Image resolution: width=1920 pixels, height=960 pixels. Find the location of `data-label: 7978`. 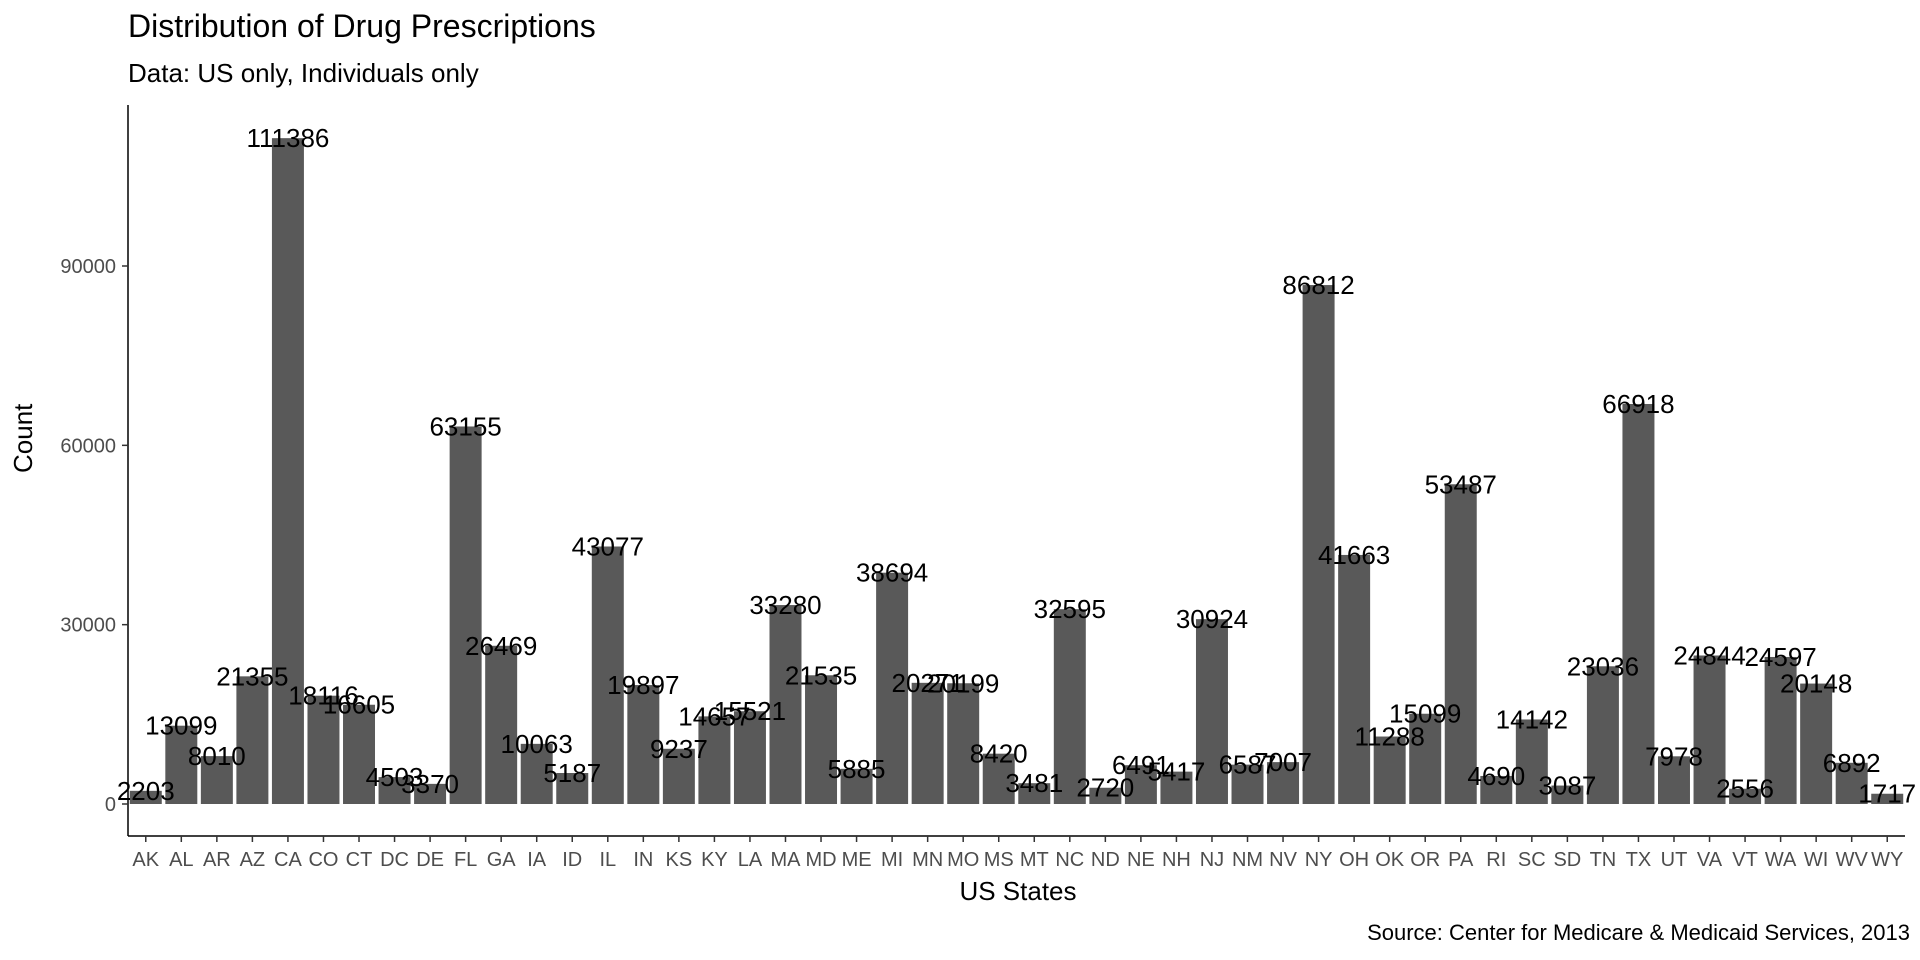

data-label: 7978 is located at coordinates (1674, 756).